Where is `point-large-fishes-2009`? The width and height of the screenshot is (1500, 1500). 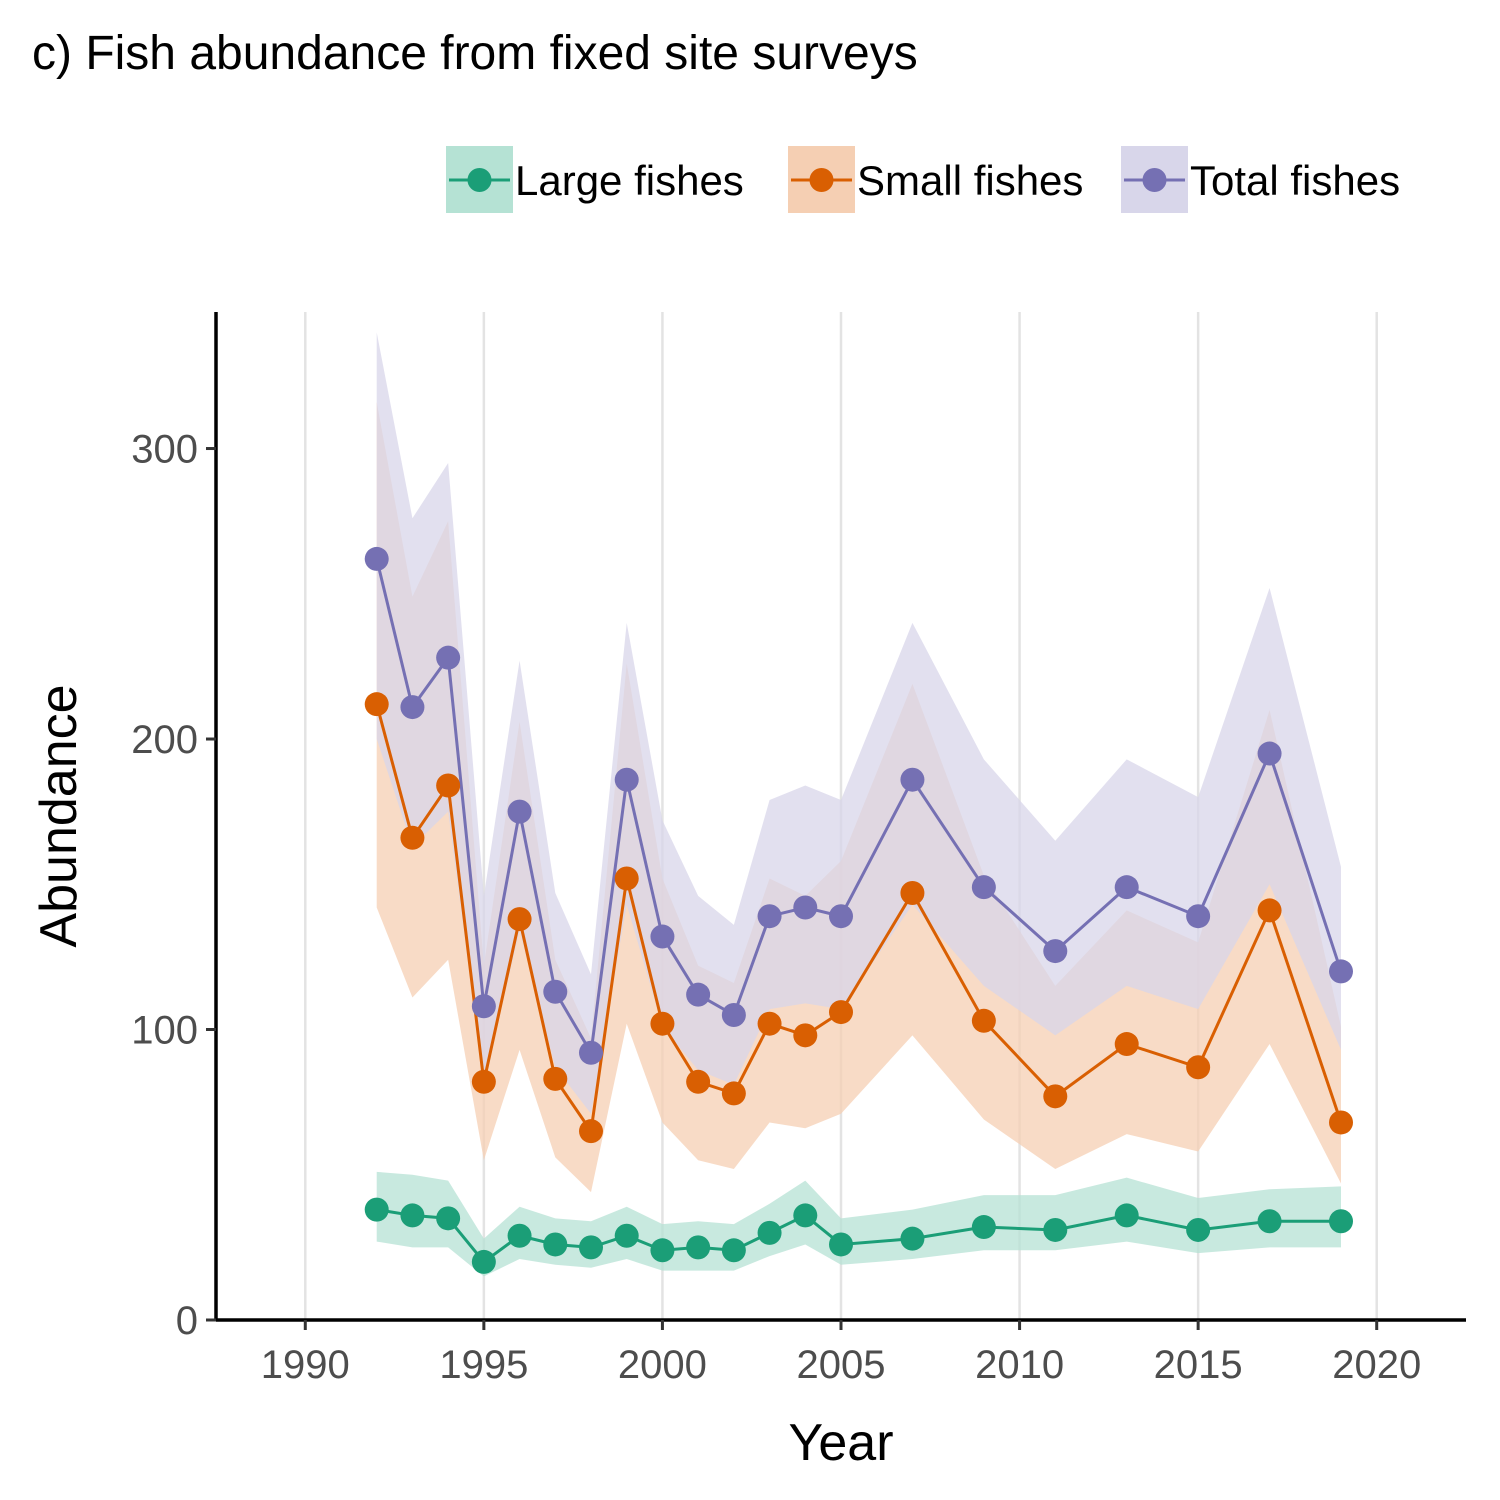
point-large-fishes-2009 is located at coordinates (983, 1227).